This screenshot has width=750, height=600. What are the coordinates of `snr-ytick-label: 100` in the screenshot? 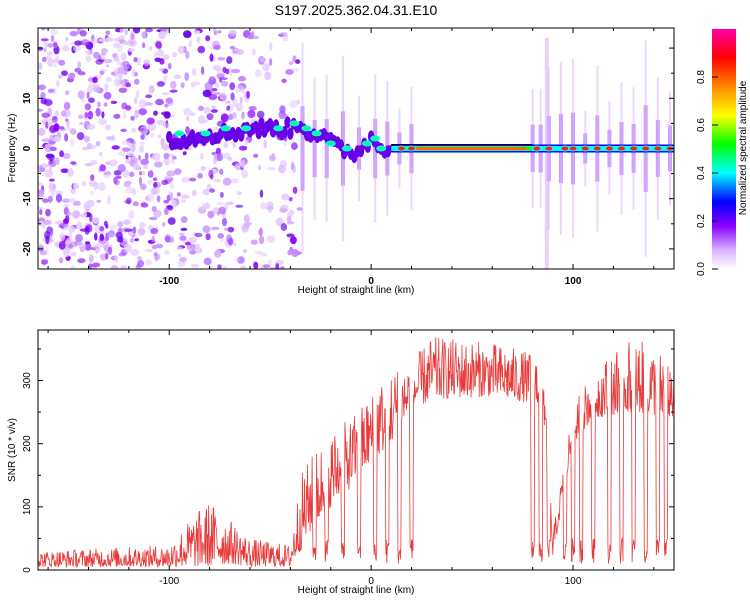 It's located at (27, 506).